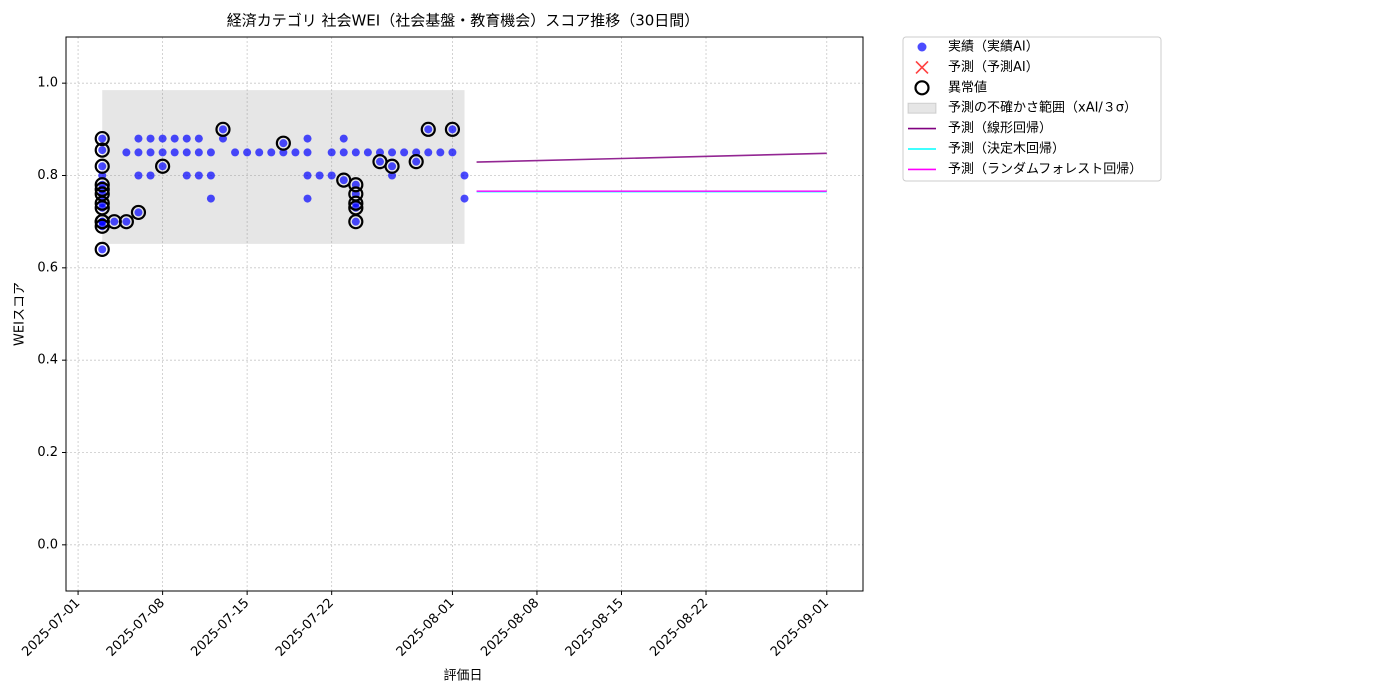 The height and width of the screenshot is (700, 1400). I want to click on x-tick-label: 2025-08-01, so click(426, 628).